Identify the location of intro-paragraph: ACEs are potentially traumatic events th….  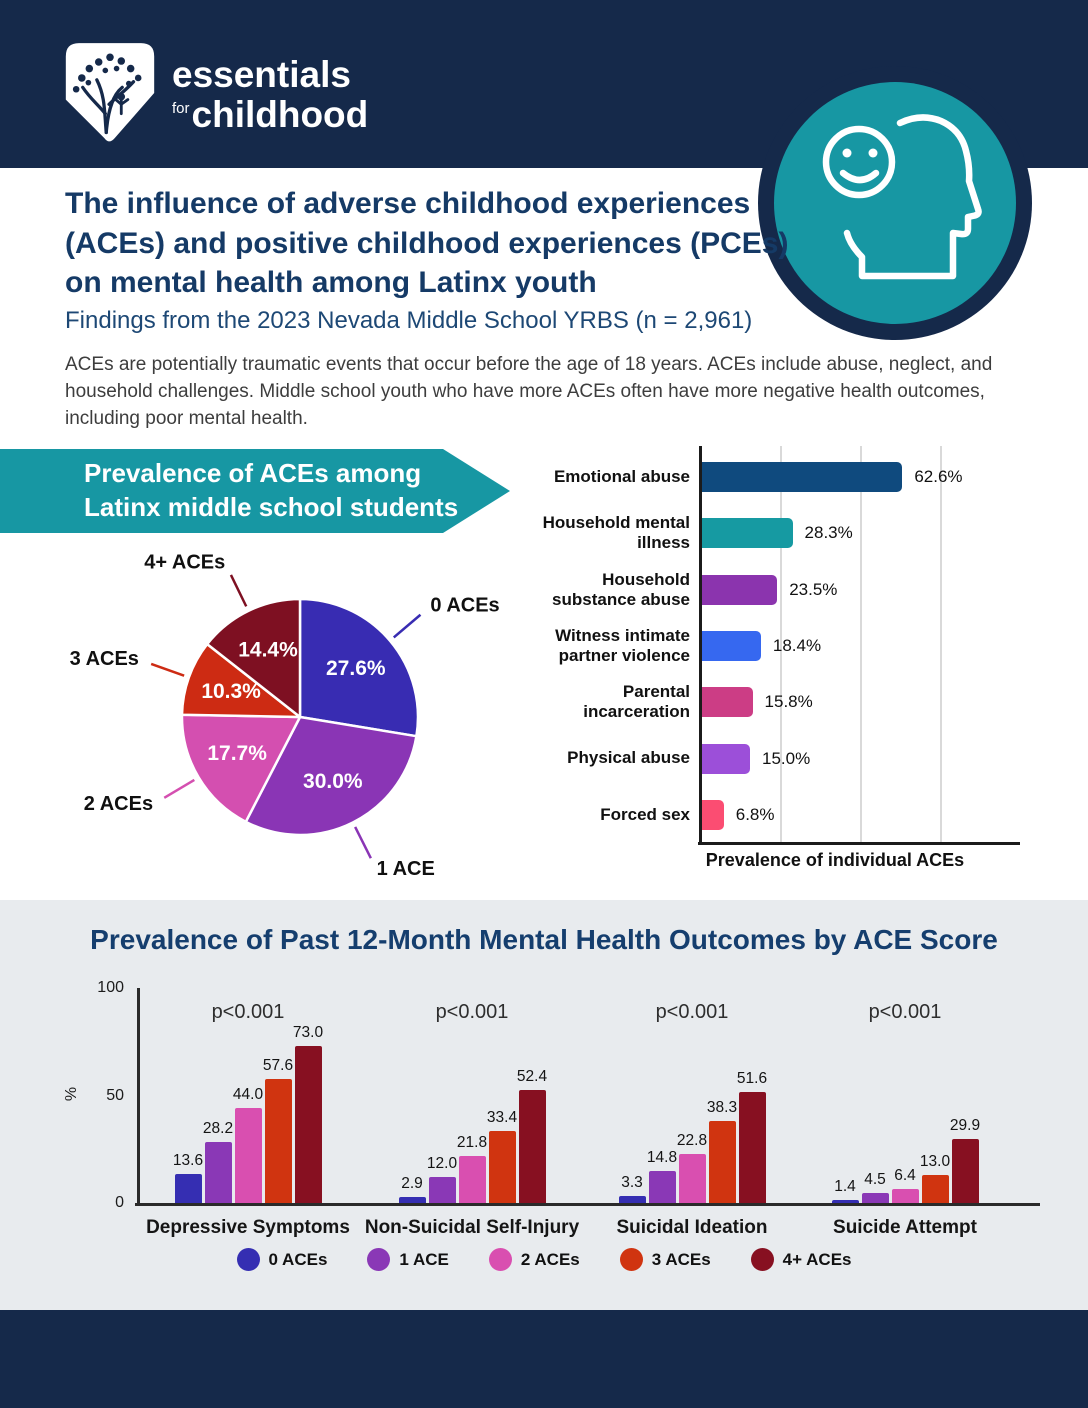
(529, 391).